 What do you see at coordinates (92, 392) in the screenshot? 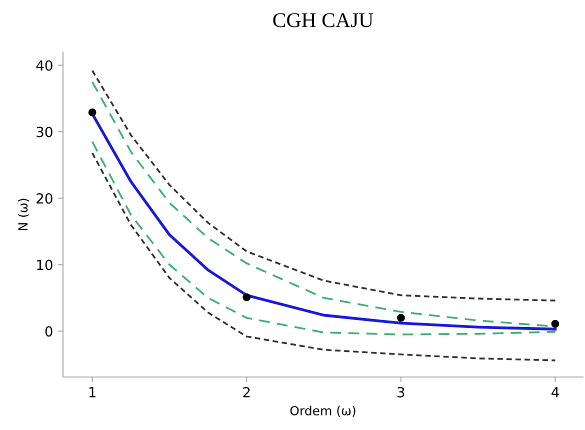
I see `x-tick-label: 1` at bounding box center [92, 392].